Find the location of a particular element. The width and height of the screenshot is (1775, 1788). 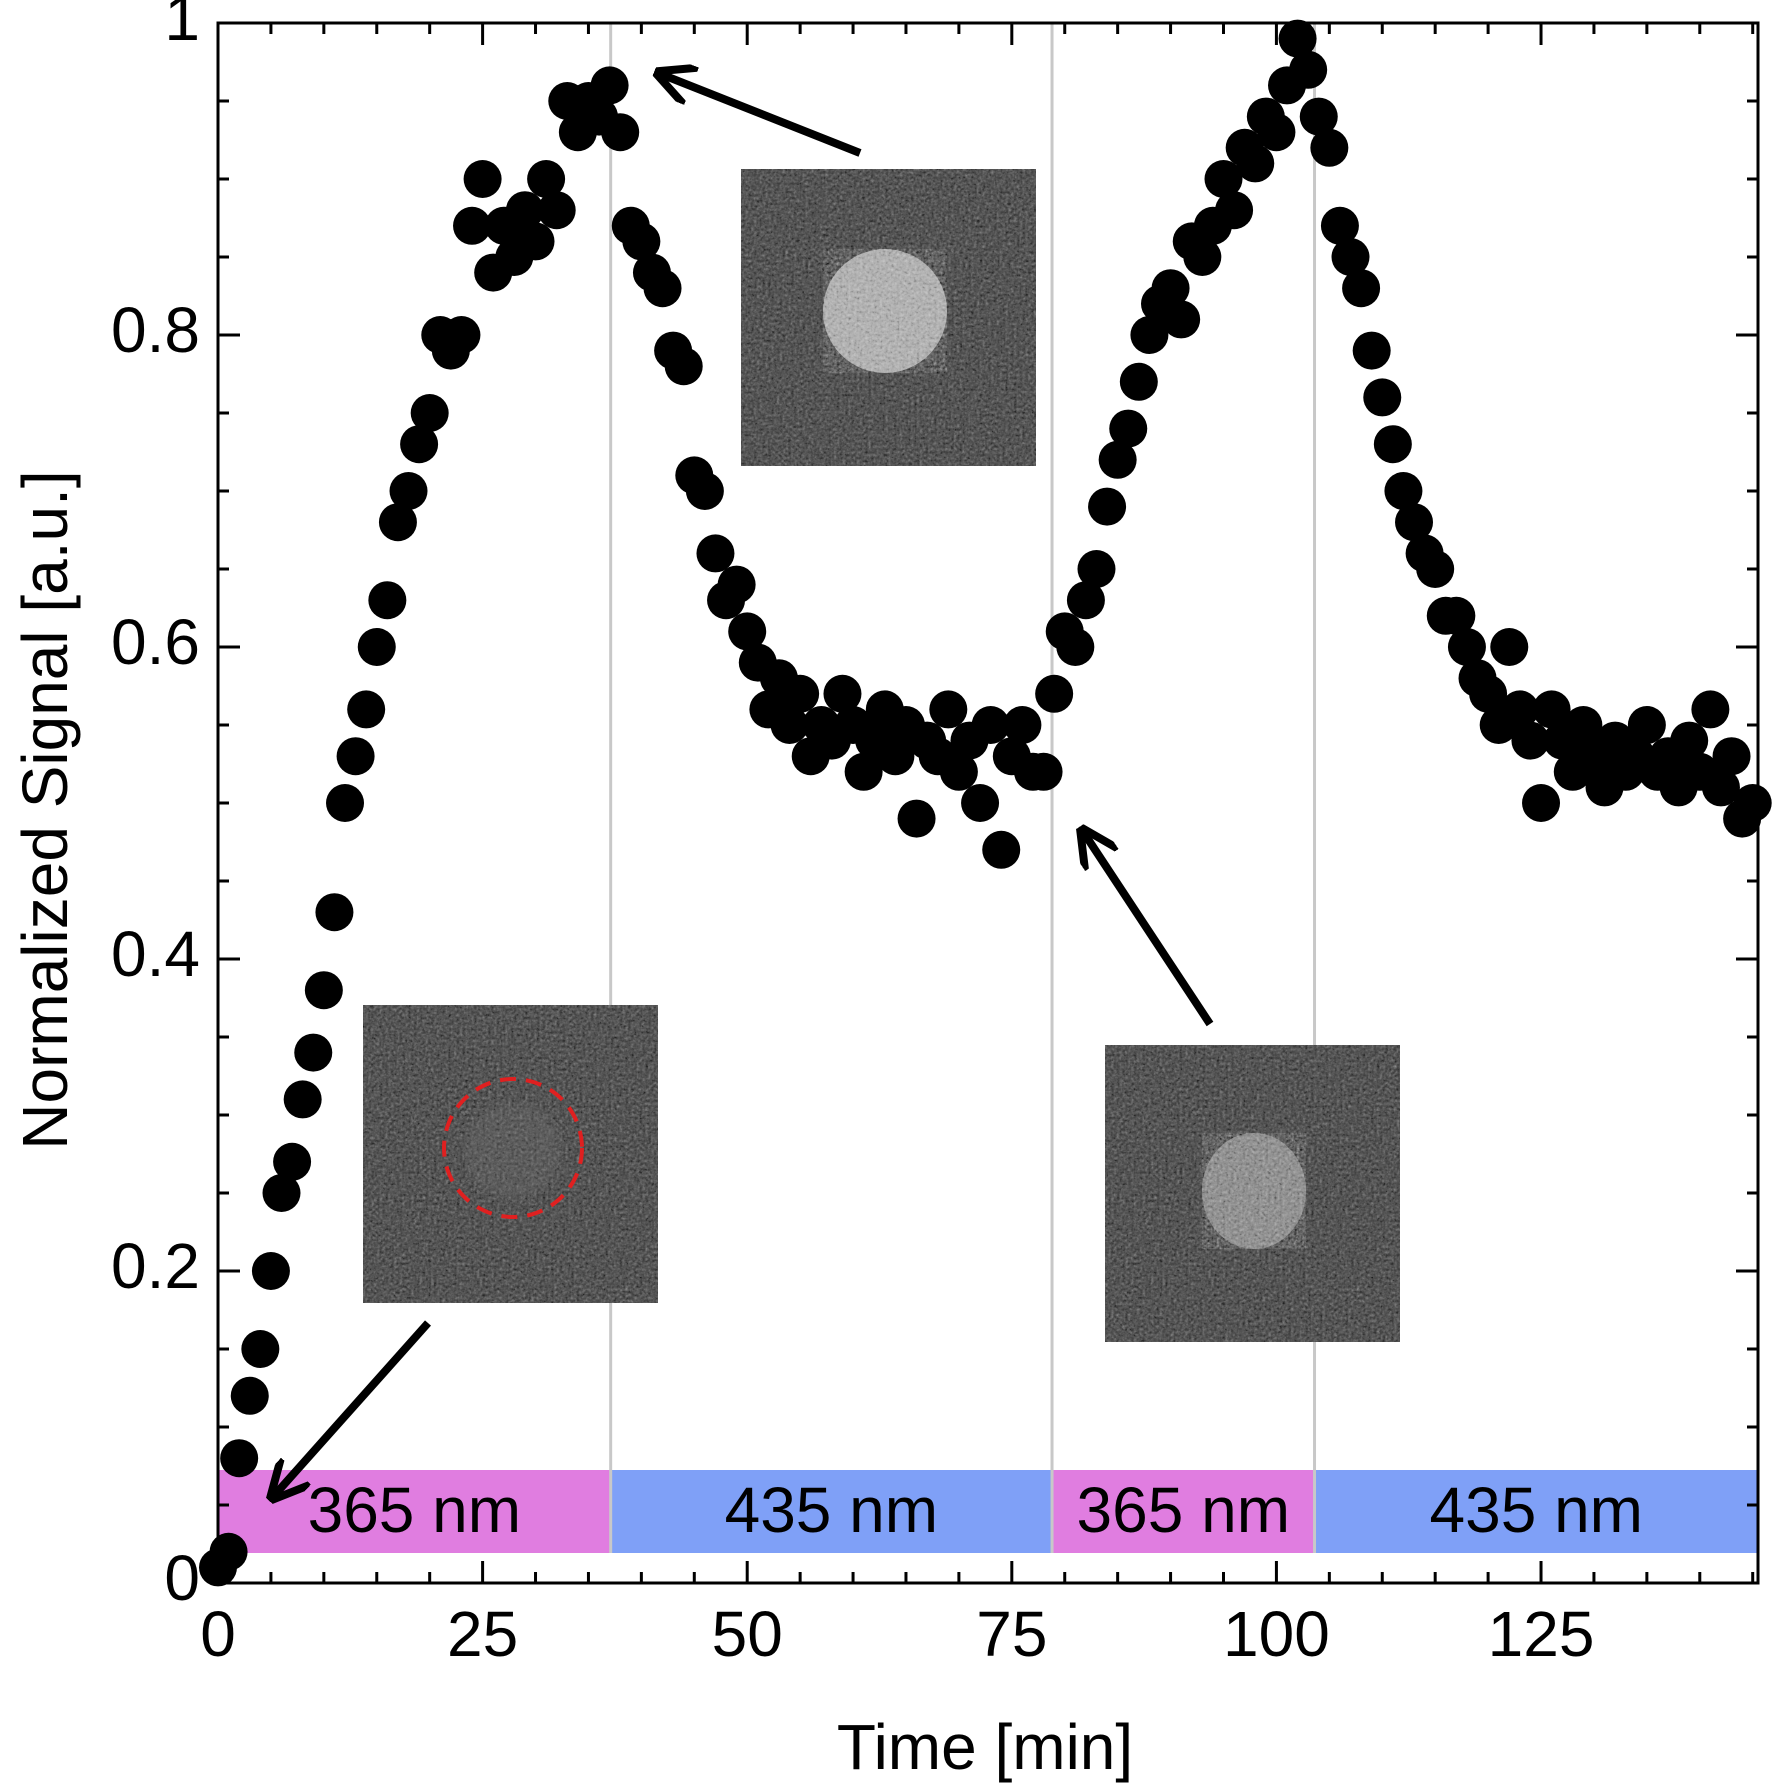

x-tick-label: 50 is located at coordinates (747, 1634).